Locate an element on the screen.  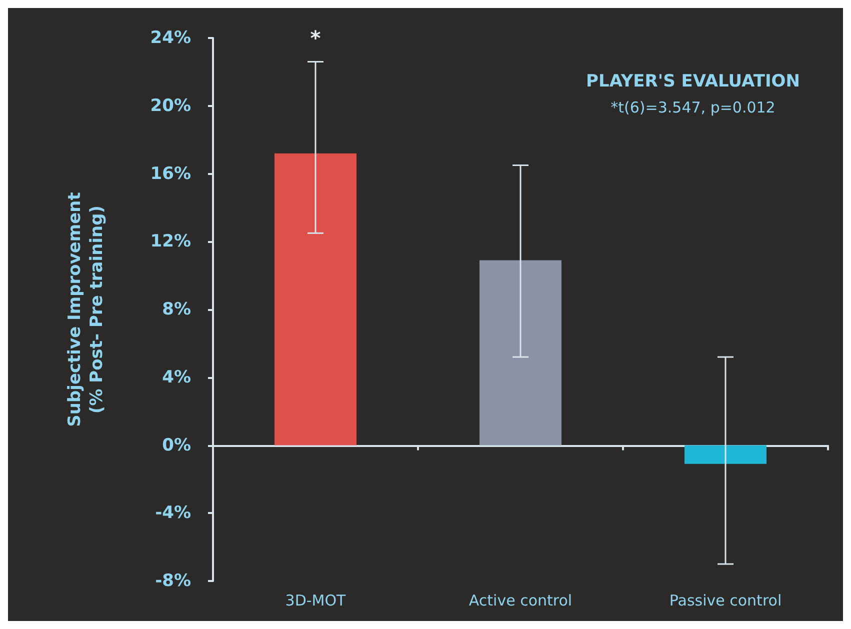
y-tick-label: 4% is located at coordinates (176, 377).